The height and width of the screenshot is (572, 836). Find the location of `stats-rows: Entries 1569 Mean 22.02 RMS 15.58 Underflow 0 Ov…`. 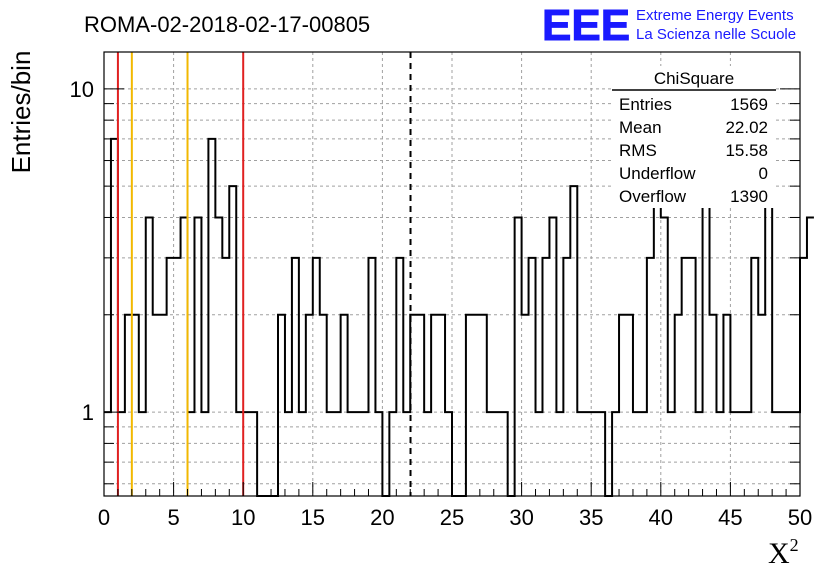

stats-rows: Entries 1569 Mean 22.02 RMS 15.58 Underflow 0 Ov… is located at coordinates (693, 150).